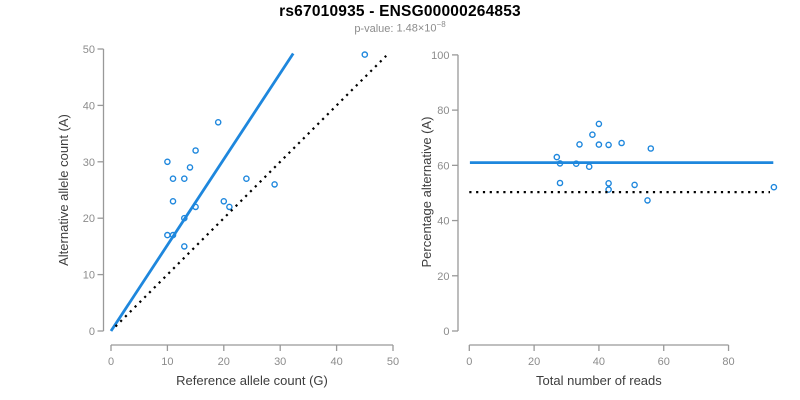 Image resolution: width=800 pixels, height=400 pixels. I want to click on y-tick-label: 50, so click(89, 50).